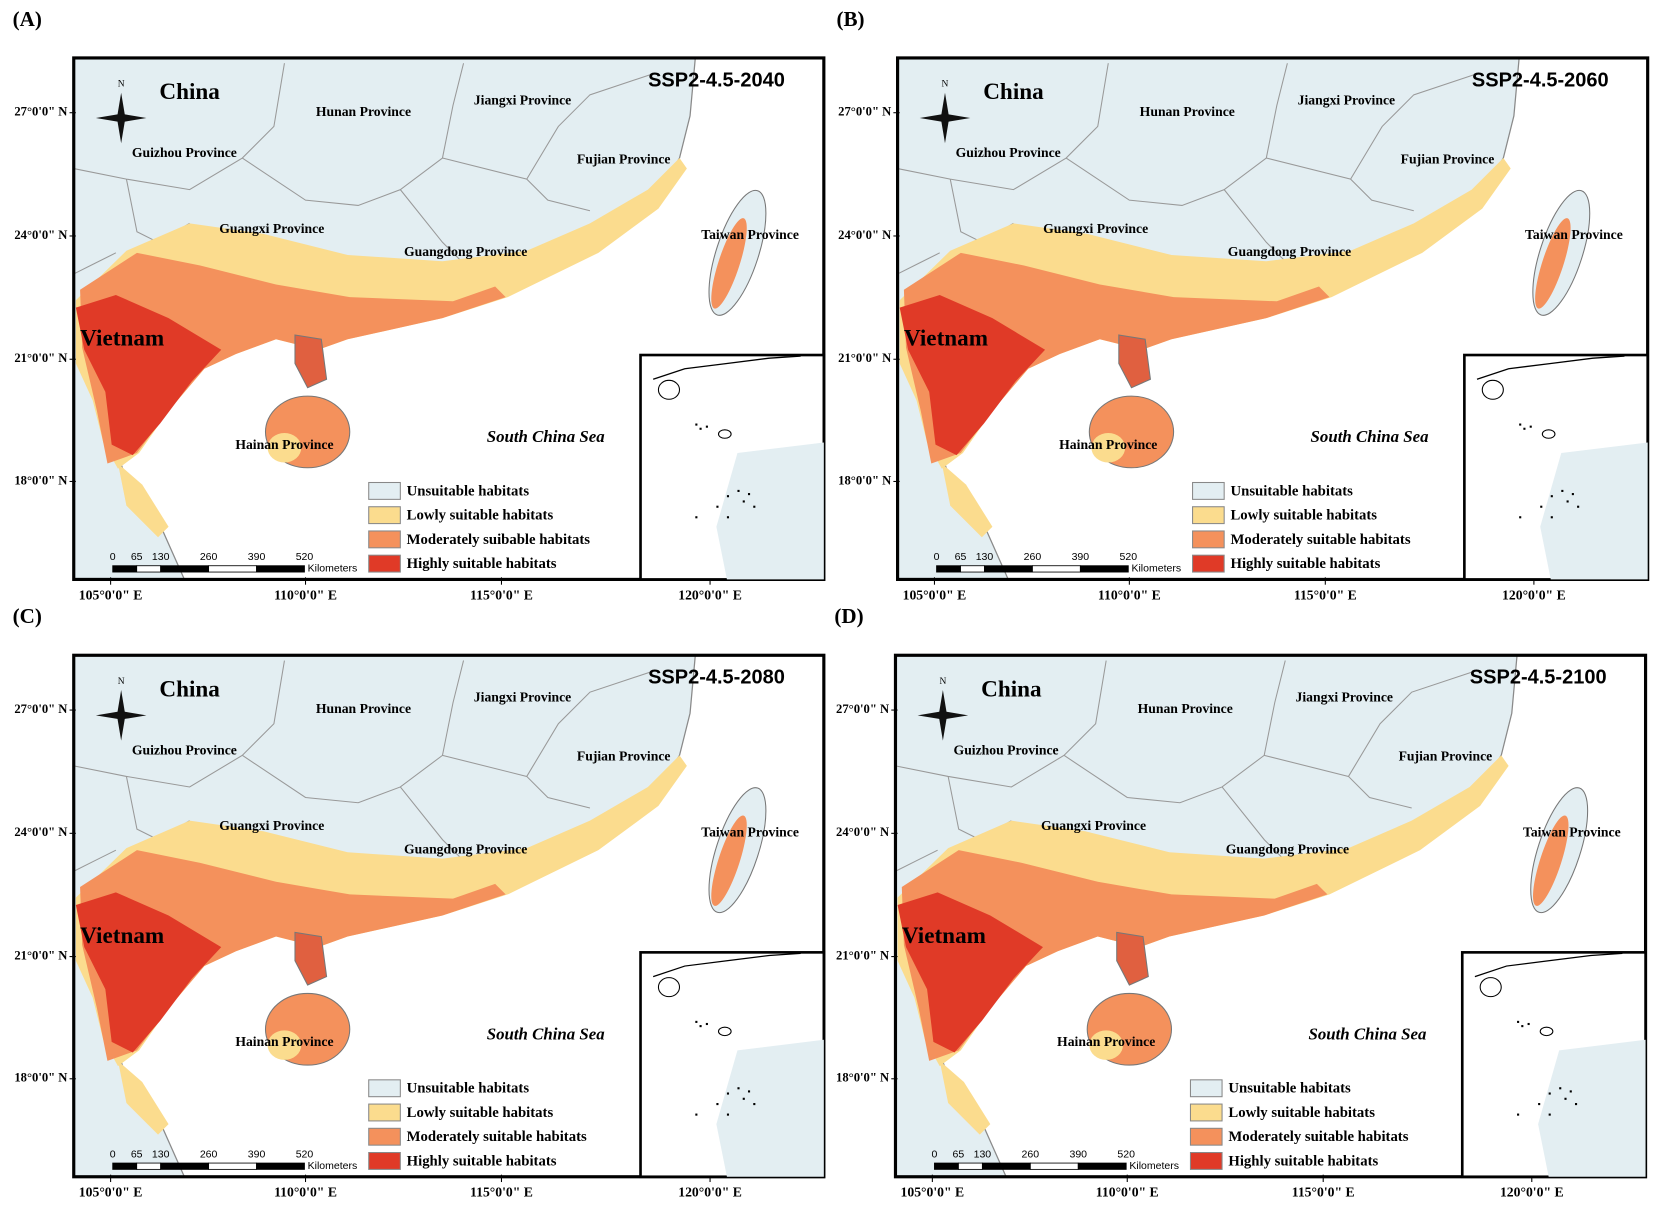  I want to click on scale-label: 130, so click(161, 1154).